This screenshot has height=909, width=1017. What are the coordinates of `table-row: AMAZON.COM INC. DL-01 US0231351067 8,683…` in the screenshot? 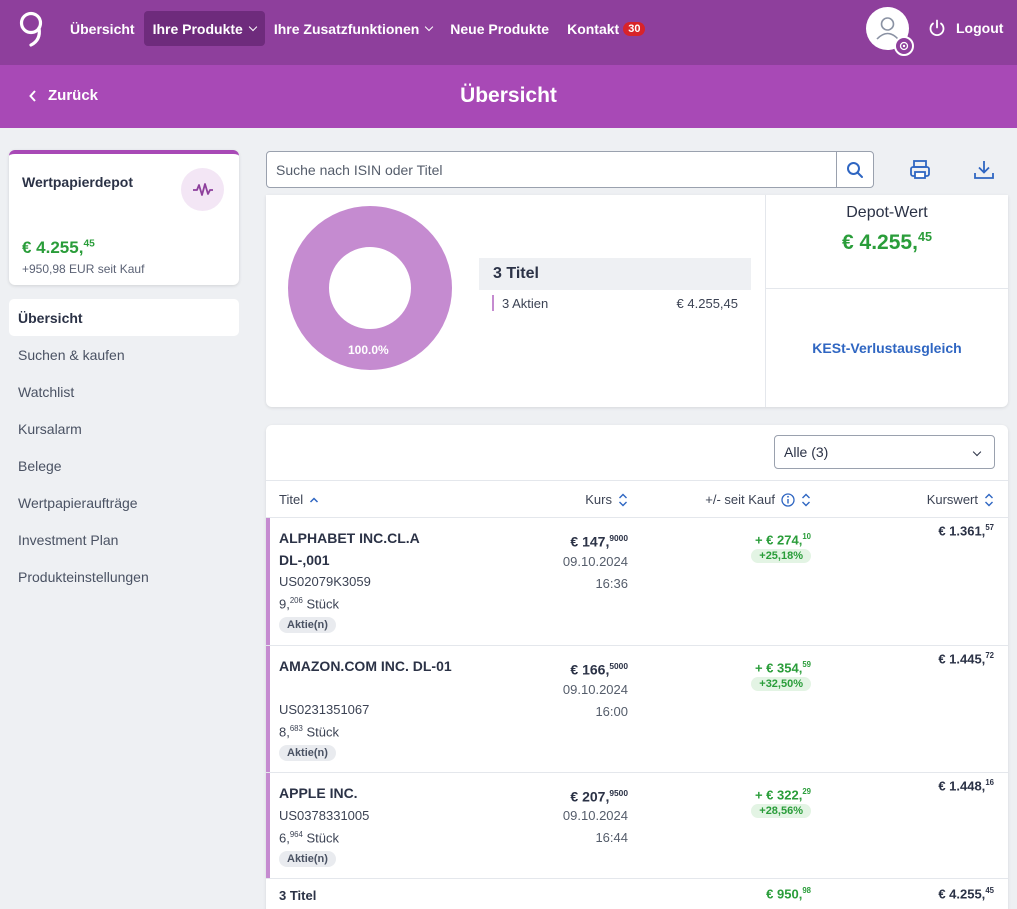 It's located at (637, 709).